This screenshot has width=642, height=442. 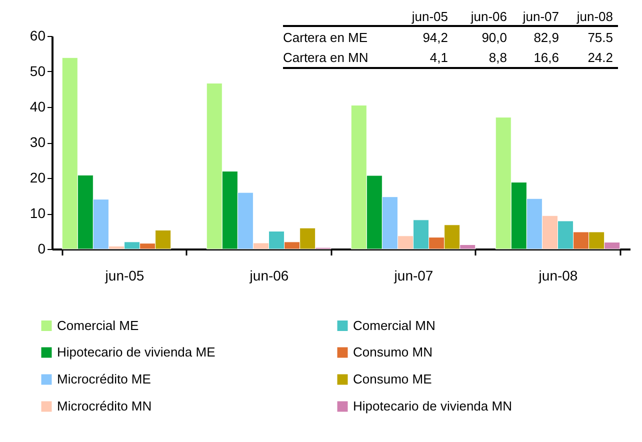 What do you see at coordinates (325, 37) in the screenshot?
I see `annotation: Cartera en ME` at bounding box center [325, 37].